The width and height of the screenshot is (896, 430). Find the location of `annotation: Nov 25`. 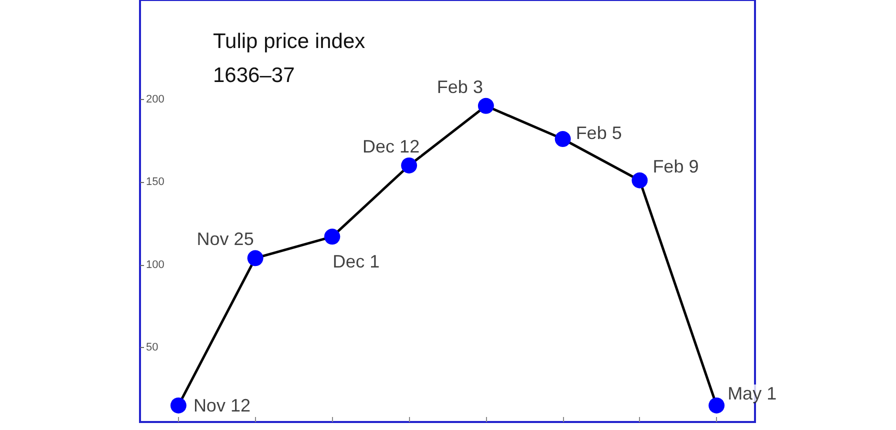

annotation: Nov 25 is located at coordinates (225, 239).